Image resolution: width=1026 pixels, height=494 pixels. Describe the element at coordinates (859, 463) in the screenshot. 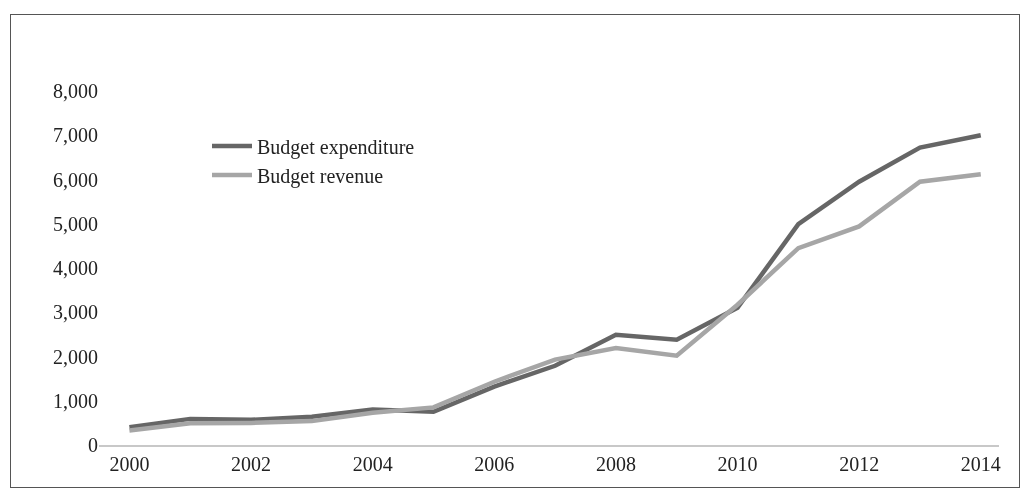

I see `x-tick-label: 2012` at that location.